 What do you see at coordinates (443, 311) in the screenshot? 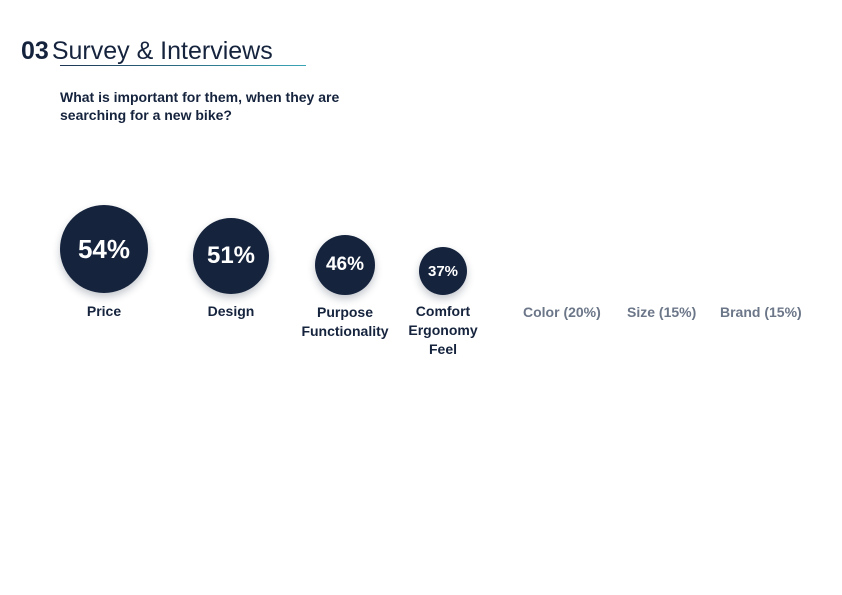
I see `factor-comfort-label-line-1: Comfort` at bounding box center [443, 311].